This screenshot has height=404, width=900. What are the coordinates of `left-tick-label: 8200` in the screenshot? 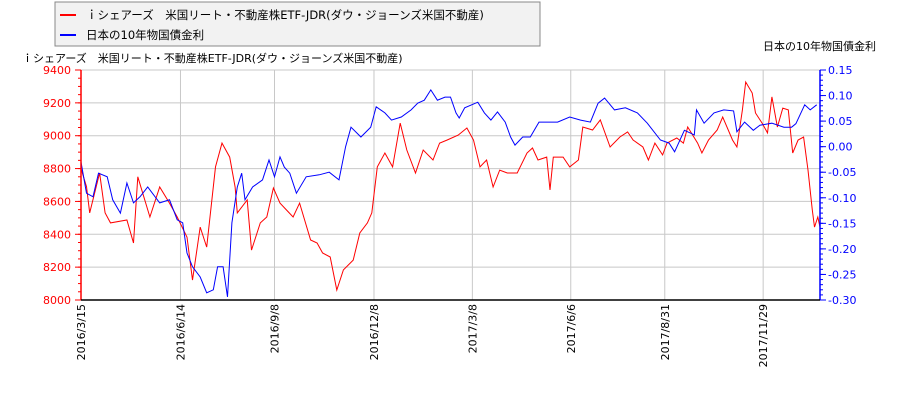 It's located at (57, 267).